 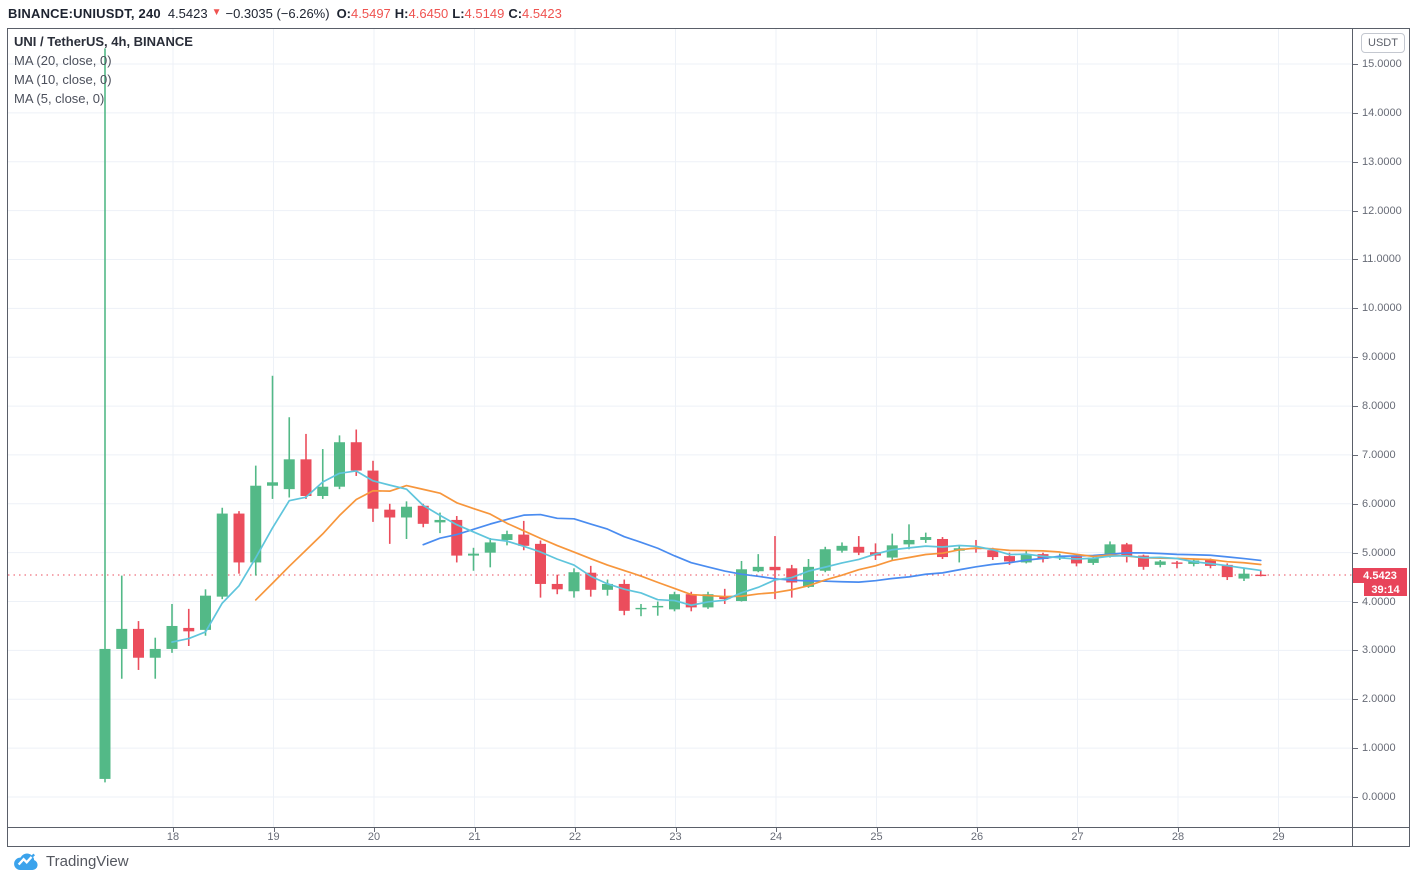 What do you see at coordinates (1382, 63) in the screenshot?
I see `price-tick-label: 15.0000` at bounding box center [1382, 63].